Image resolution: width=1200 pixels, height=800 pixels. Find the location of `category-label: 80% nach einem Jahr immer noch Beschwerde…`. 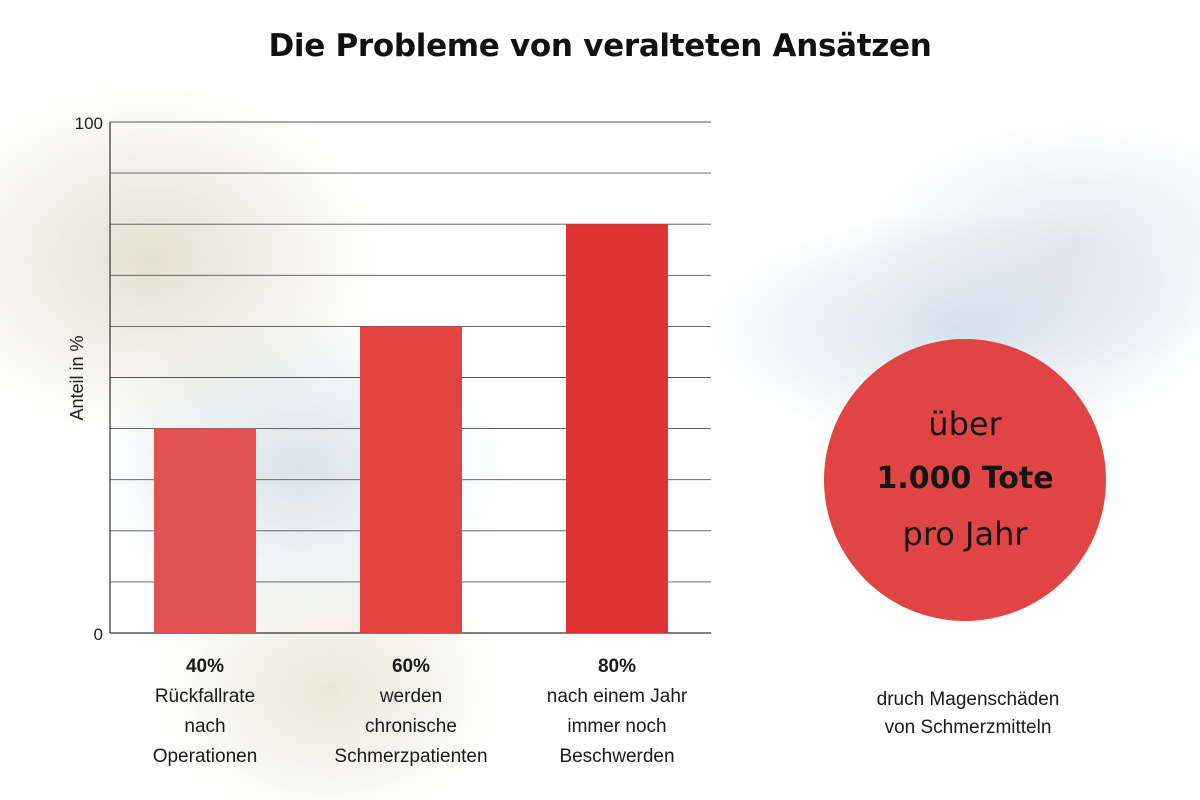

category-label: 80% nach einem Jahr immer noch Beschwerde… is located at coordinates (617, 712).